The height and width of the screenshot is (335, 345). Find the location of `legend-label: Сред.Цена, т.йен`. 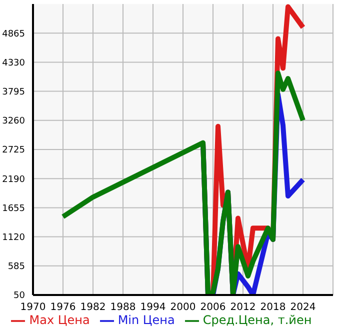

legend-label: Сред.Цена, т.йен is located at coordinates (257, 320).